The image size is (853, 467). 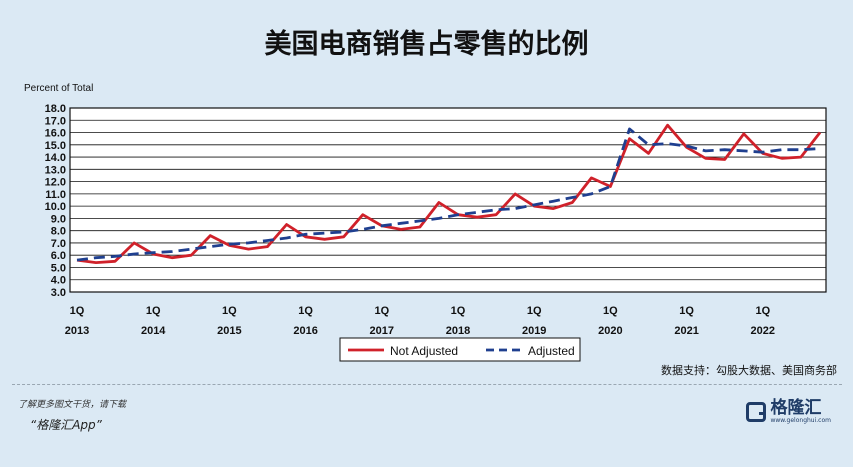 What do you see at coordinates (55, 109) in the screenshot?
I see `y-tick-label: 18.0` at bounding box center [55, 109].